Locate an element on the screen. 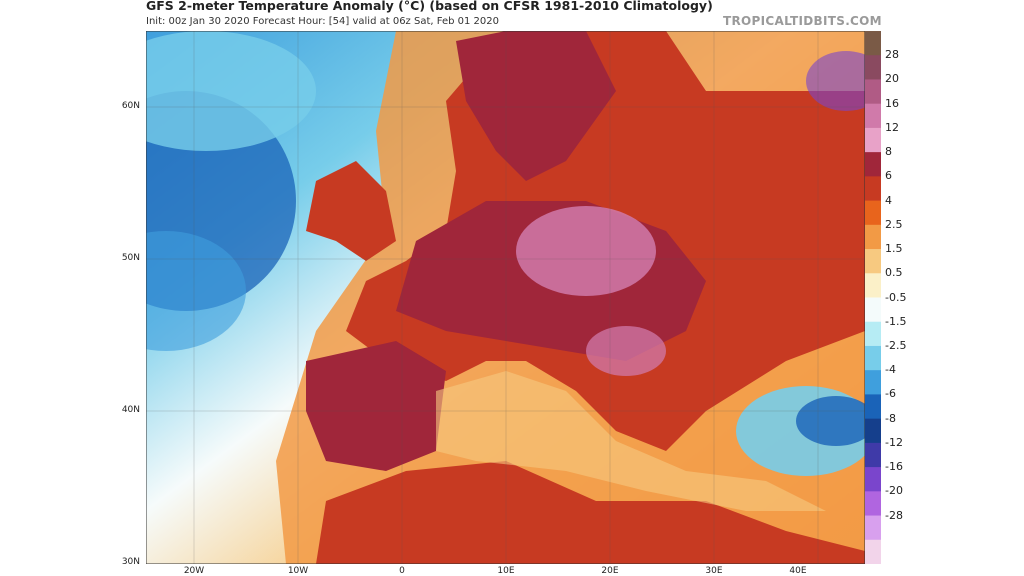  lon-label: 10E is located at coordinates (506, 571).